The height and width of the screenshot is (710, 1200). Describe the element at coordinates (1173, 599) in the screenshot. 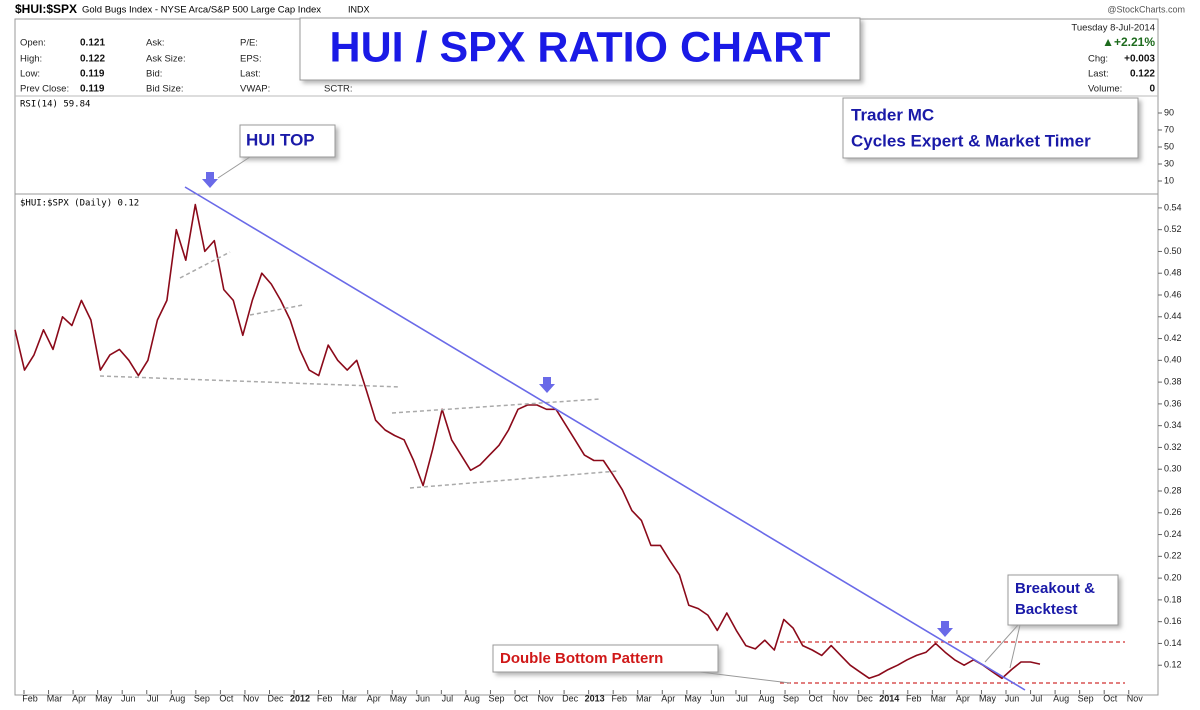

I see `y-tick-label: 0.18` at that location.